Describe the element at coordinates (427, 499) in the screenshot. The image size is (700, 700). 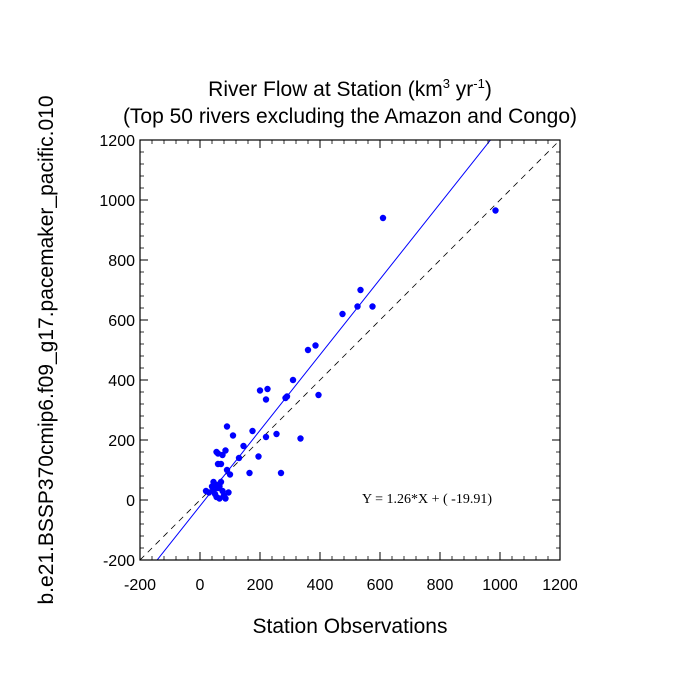
I see `regression-equation: Y = 1.26*X + ( -19.91)` at that location.